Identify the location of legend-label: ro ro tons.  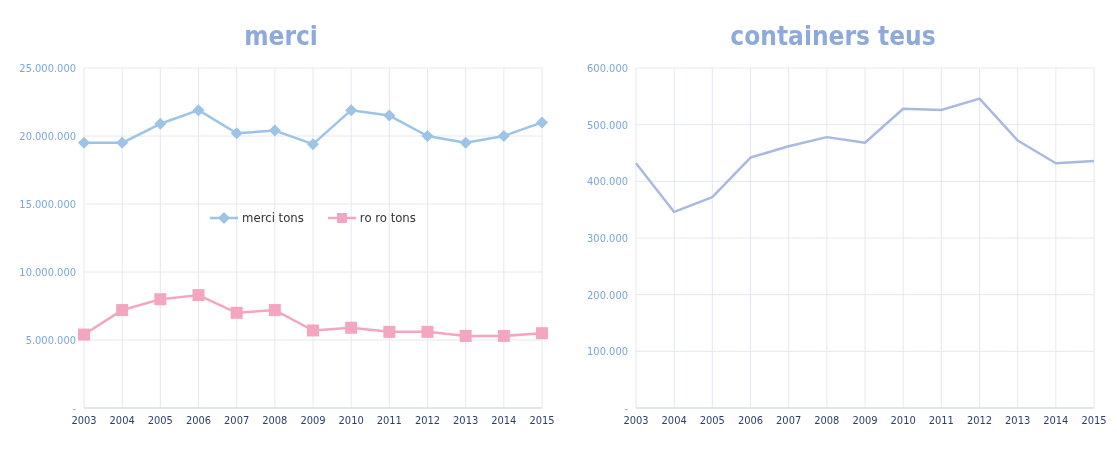
(387, 217).